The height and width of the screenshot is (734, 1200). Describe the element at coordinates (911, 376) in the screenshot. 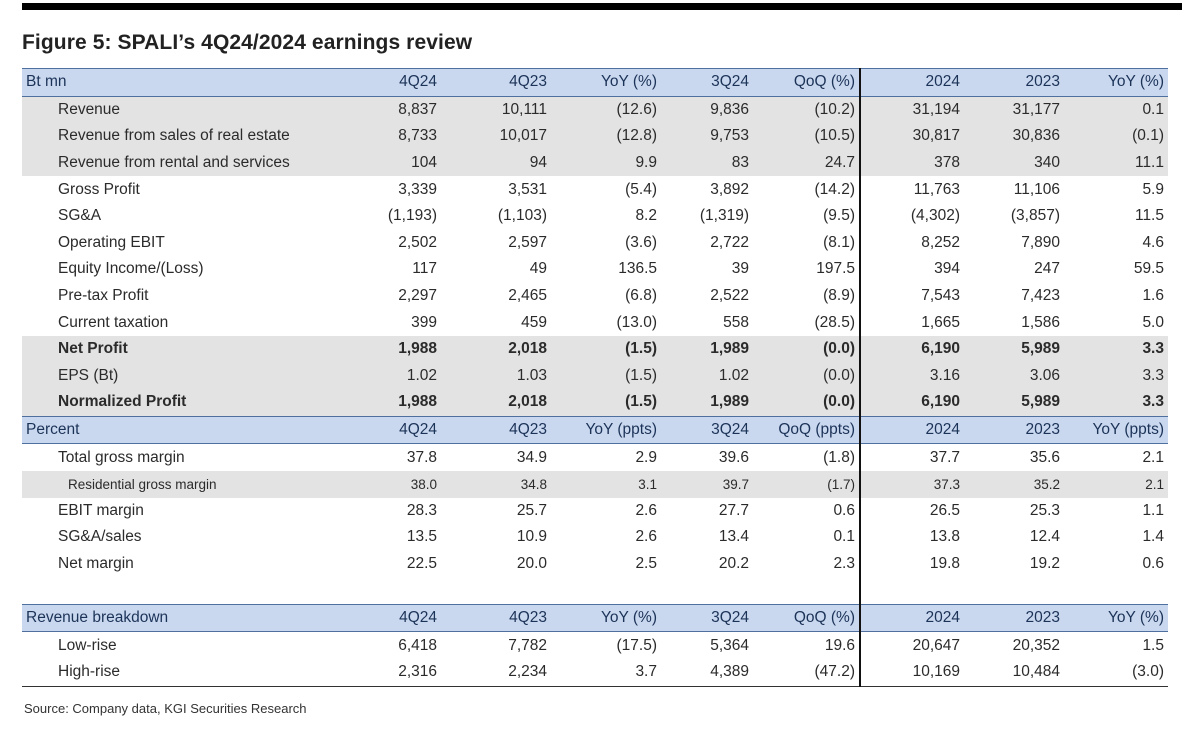

I see `cell-value: 3.16` at that location.